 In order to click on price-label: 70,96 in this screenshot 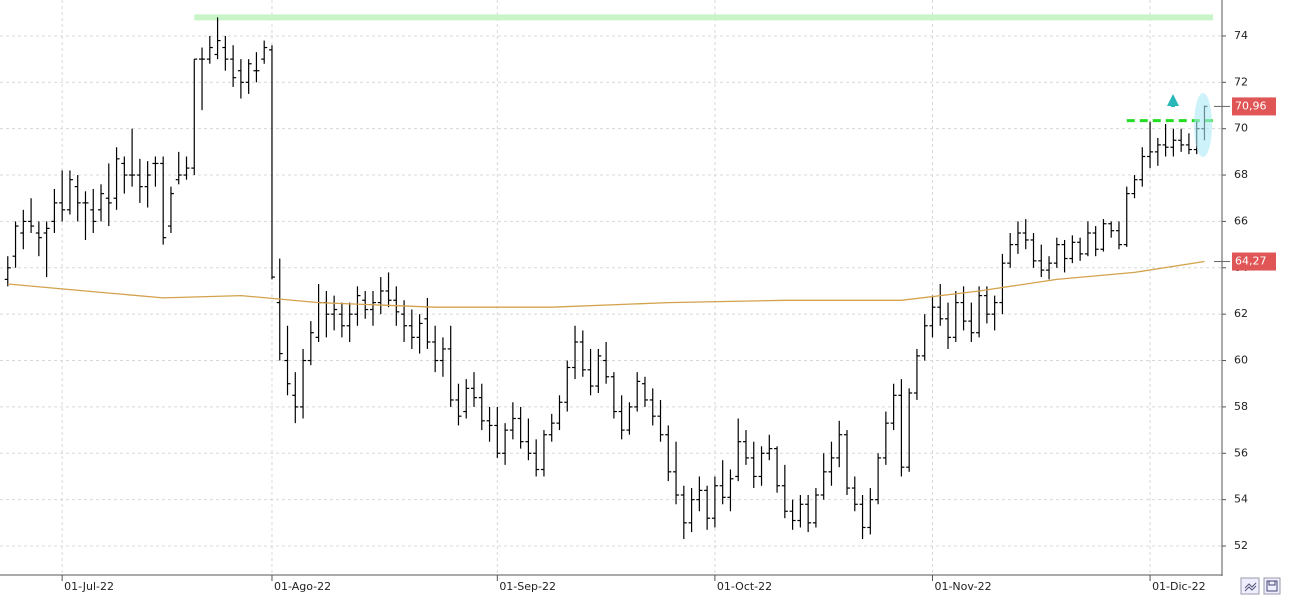, I will do `click(1251, 105)`.